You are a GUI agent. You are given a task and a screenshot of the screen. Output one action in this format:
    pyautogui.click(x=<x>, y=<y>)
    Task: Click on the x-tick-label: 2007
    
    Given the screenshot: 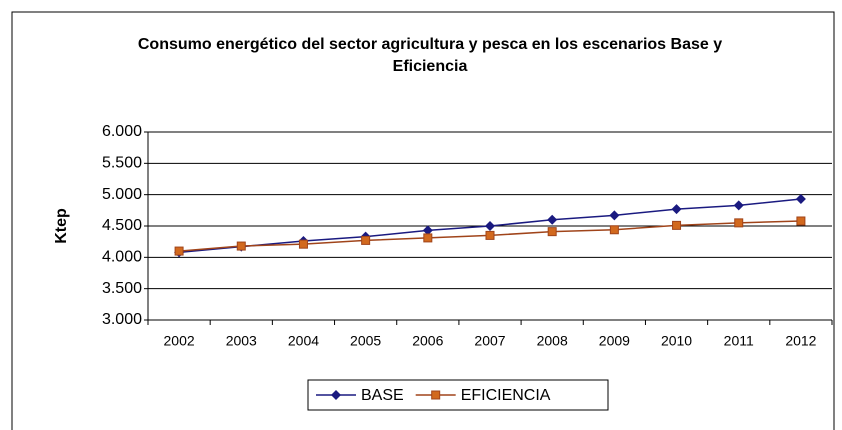 What is the action you would take?
    pyautogui.click(x=489, y=341)
    